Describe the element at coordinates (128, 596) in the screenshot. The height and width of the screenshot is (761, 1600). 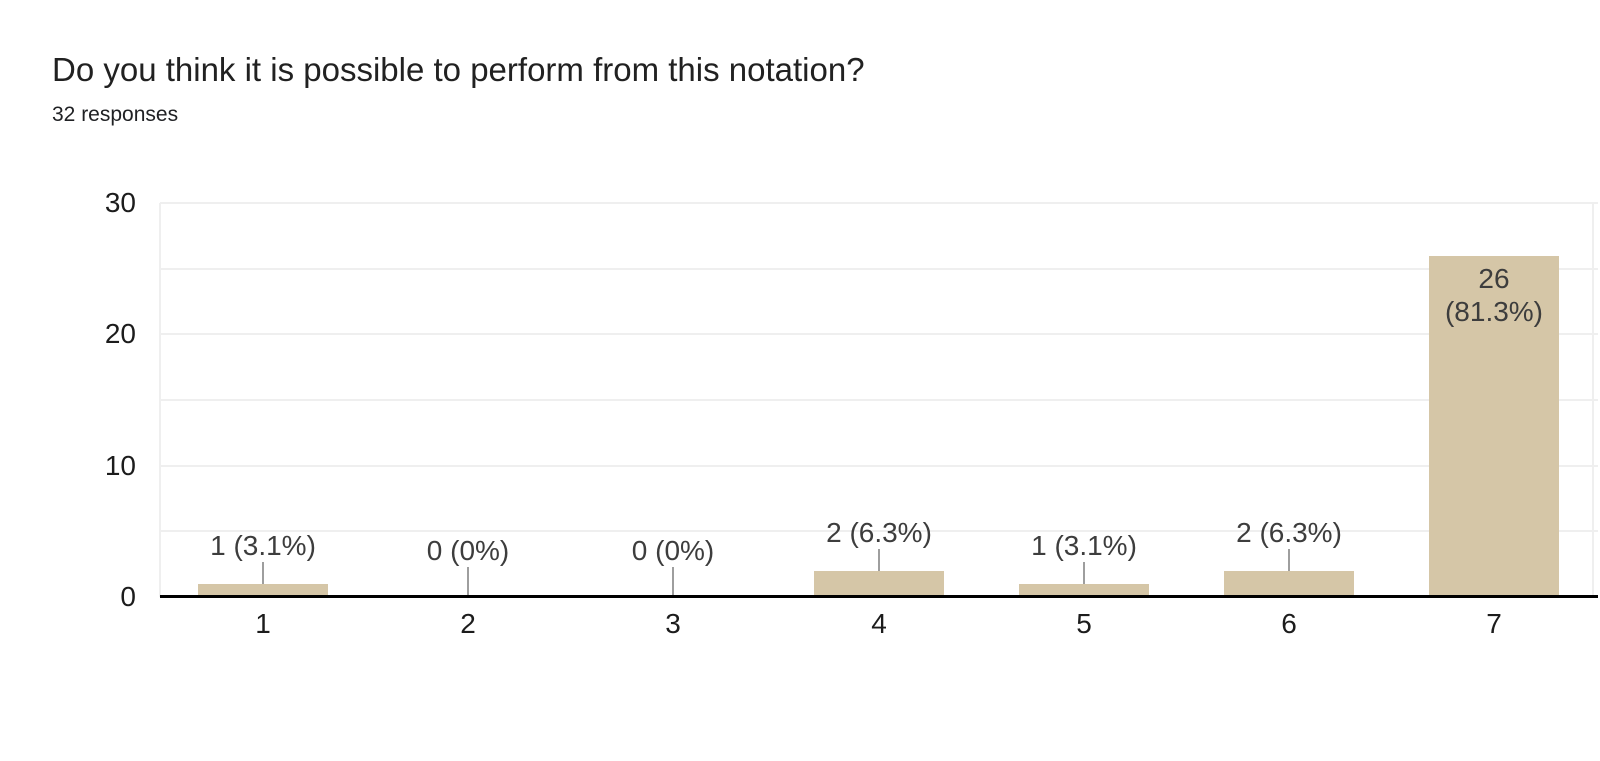
I see `y-axis-tick-label: 0` at that location.